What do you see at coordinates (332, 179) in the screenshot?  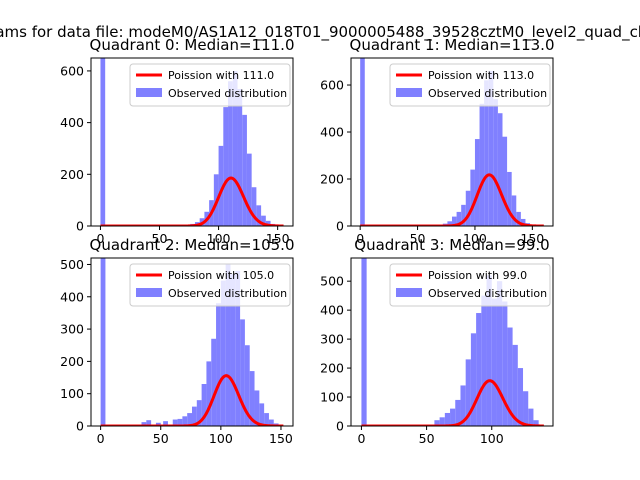 I see `y-tick-label: 200` at bounding box center [332, 179].